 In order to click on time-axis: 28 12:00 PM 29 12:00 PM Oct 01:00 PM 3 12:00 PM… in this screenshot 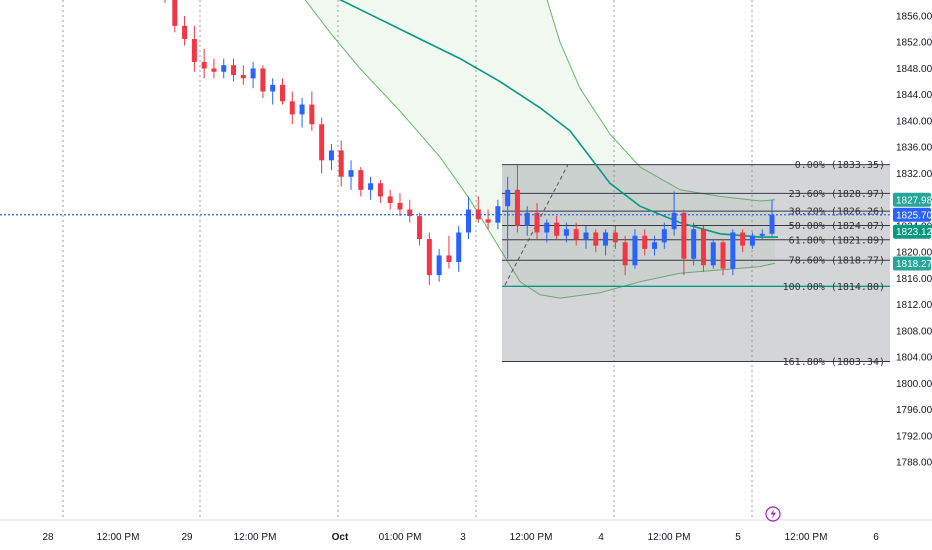, I will do `click(466, 531)`.